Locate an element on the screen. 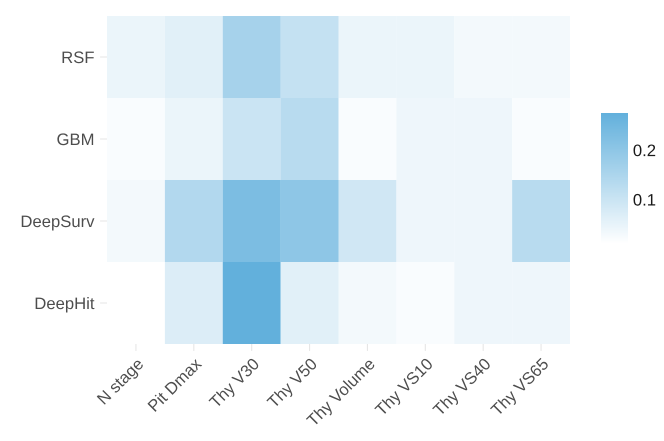  y-tick-label: DeepSurv is located at coordinates (58, 222).